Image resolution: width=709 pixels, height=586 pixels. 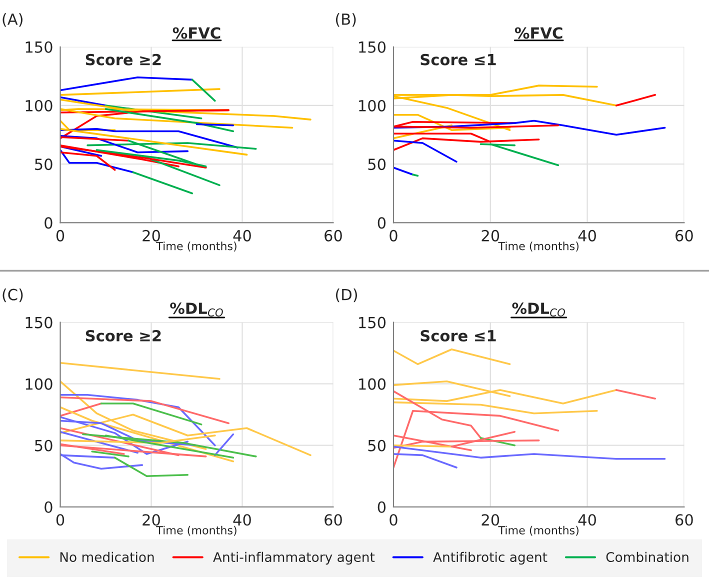 I want to click on text: (A), so click(x=12, y=20).